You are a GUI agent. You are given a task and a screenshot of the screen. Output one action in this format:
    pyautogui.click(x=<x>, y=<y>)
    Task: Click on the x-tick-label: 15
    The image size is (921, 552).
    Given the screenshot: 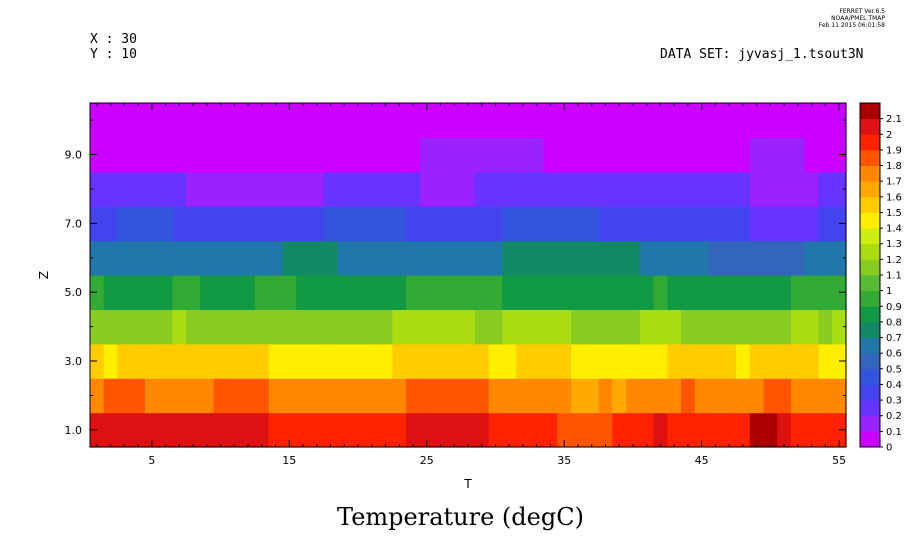 What is the action you would take?
    pyautogui.click(x=289, y=460)
    